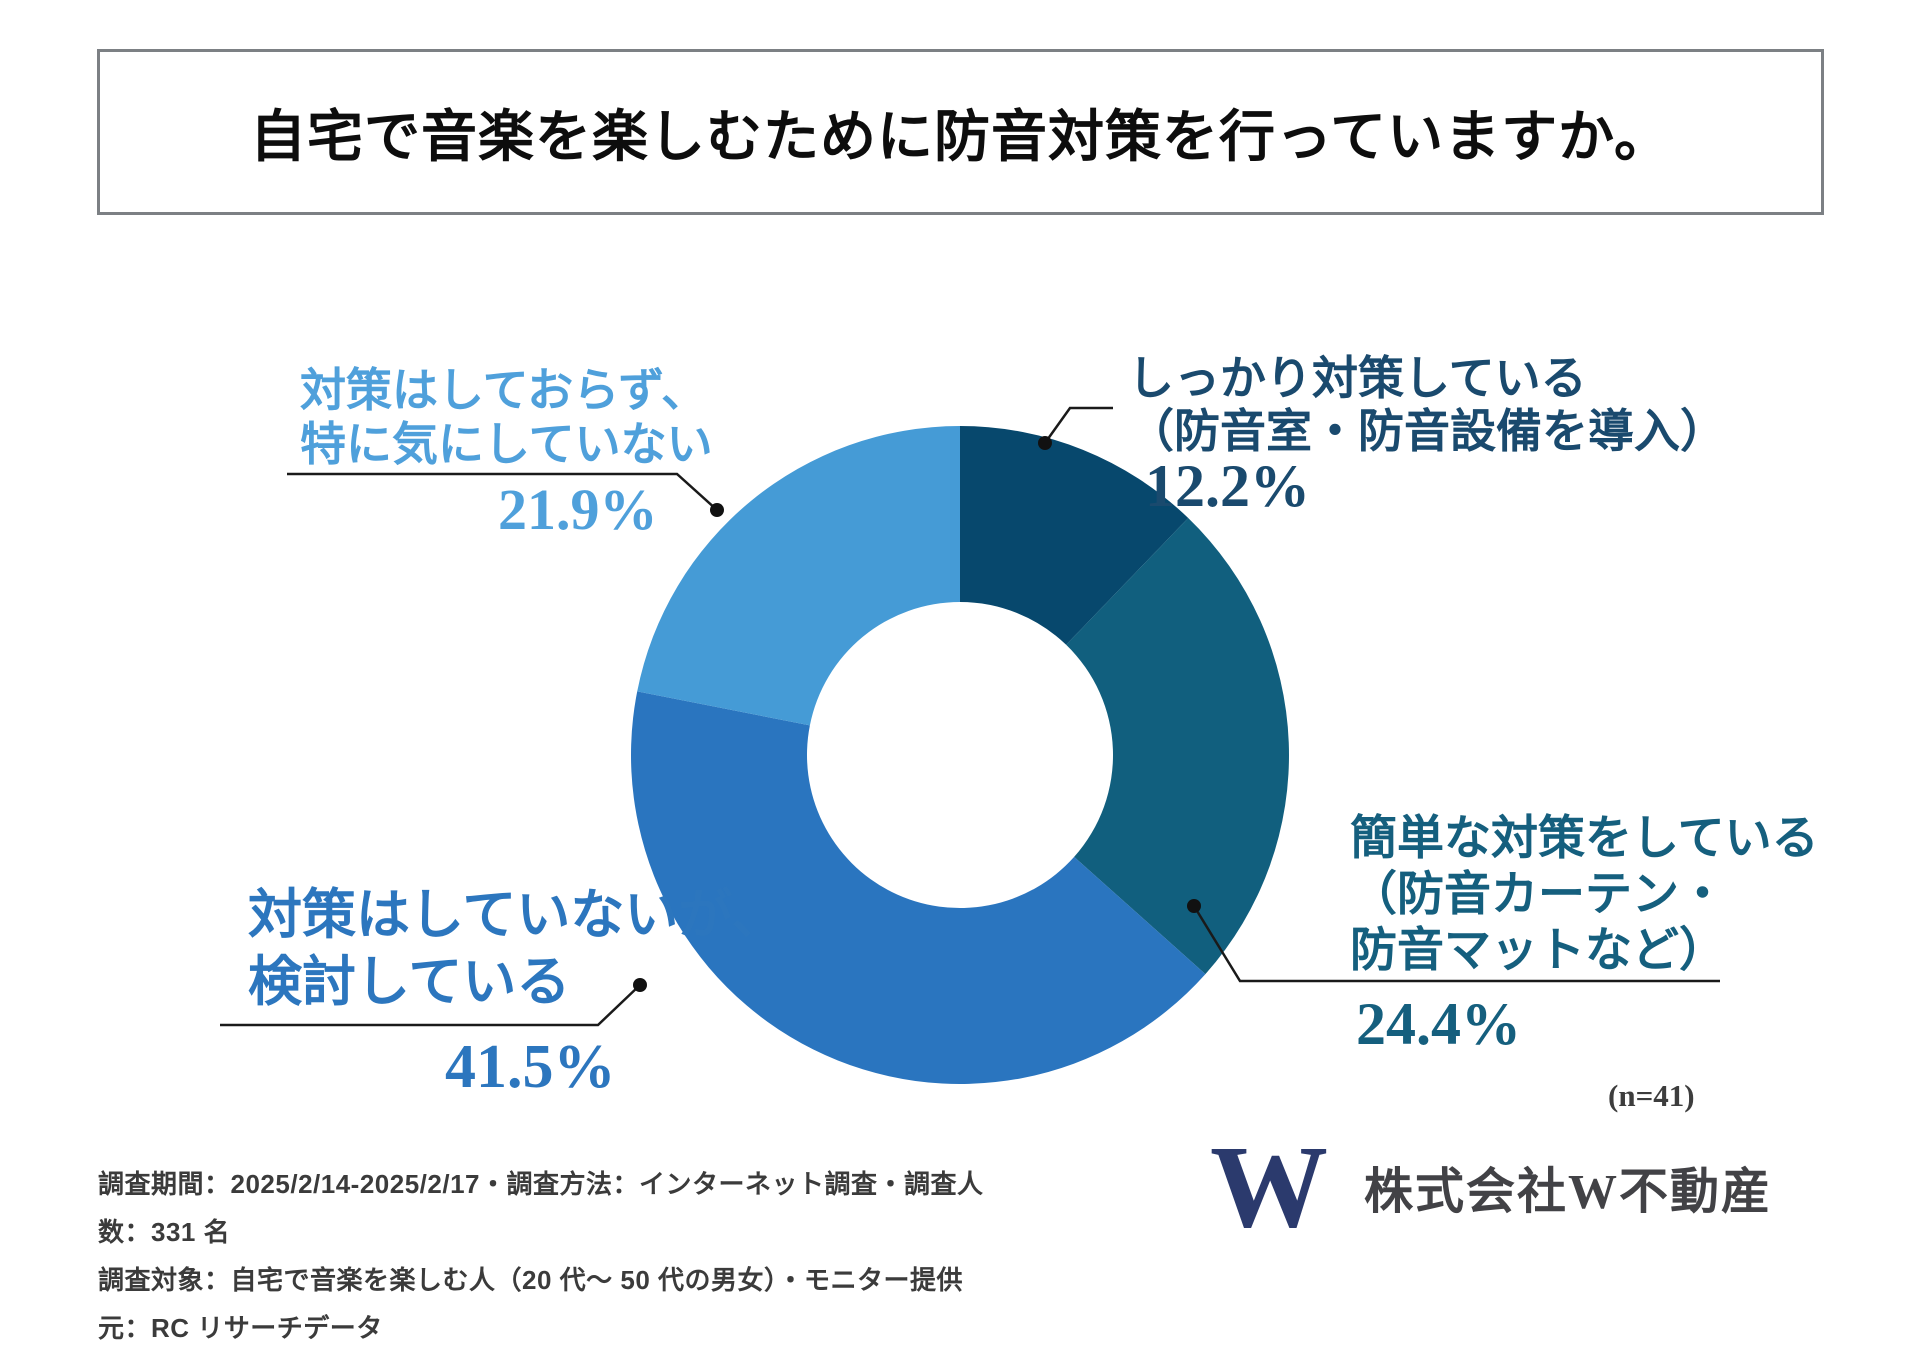  I want to click on title-box: 自宅で音楽を楽しむために防音対策を行っていますか。, so click(960, 132).